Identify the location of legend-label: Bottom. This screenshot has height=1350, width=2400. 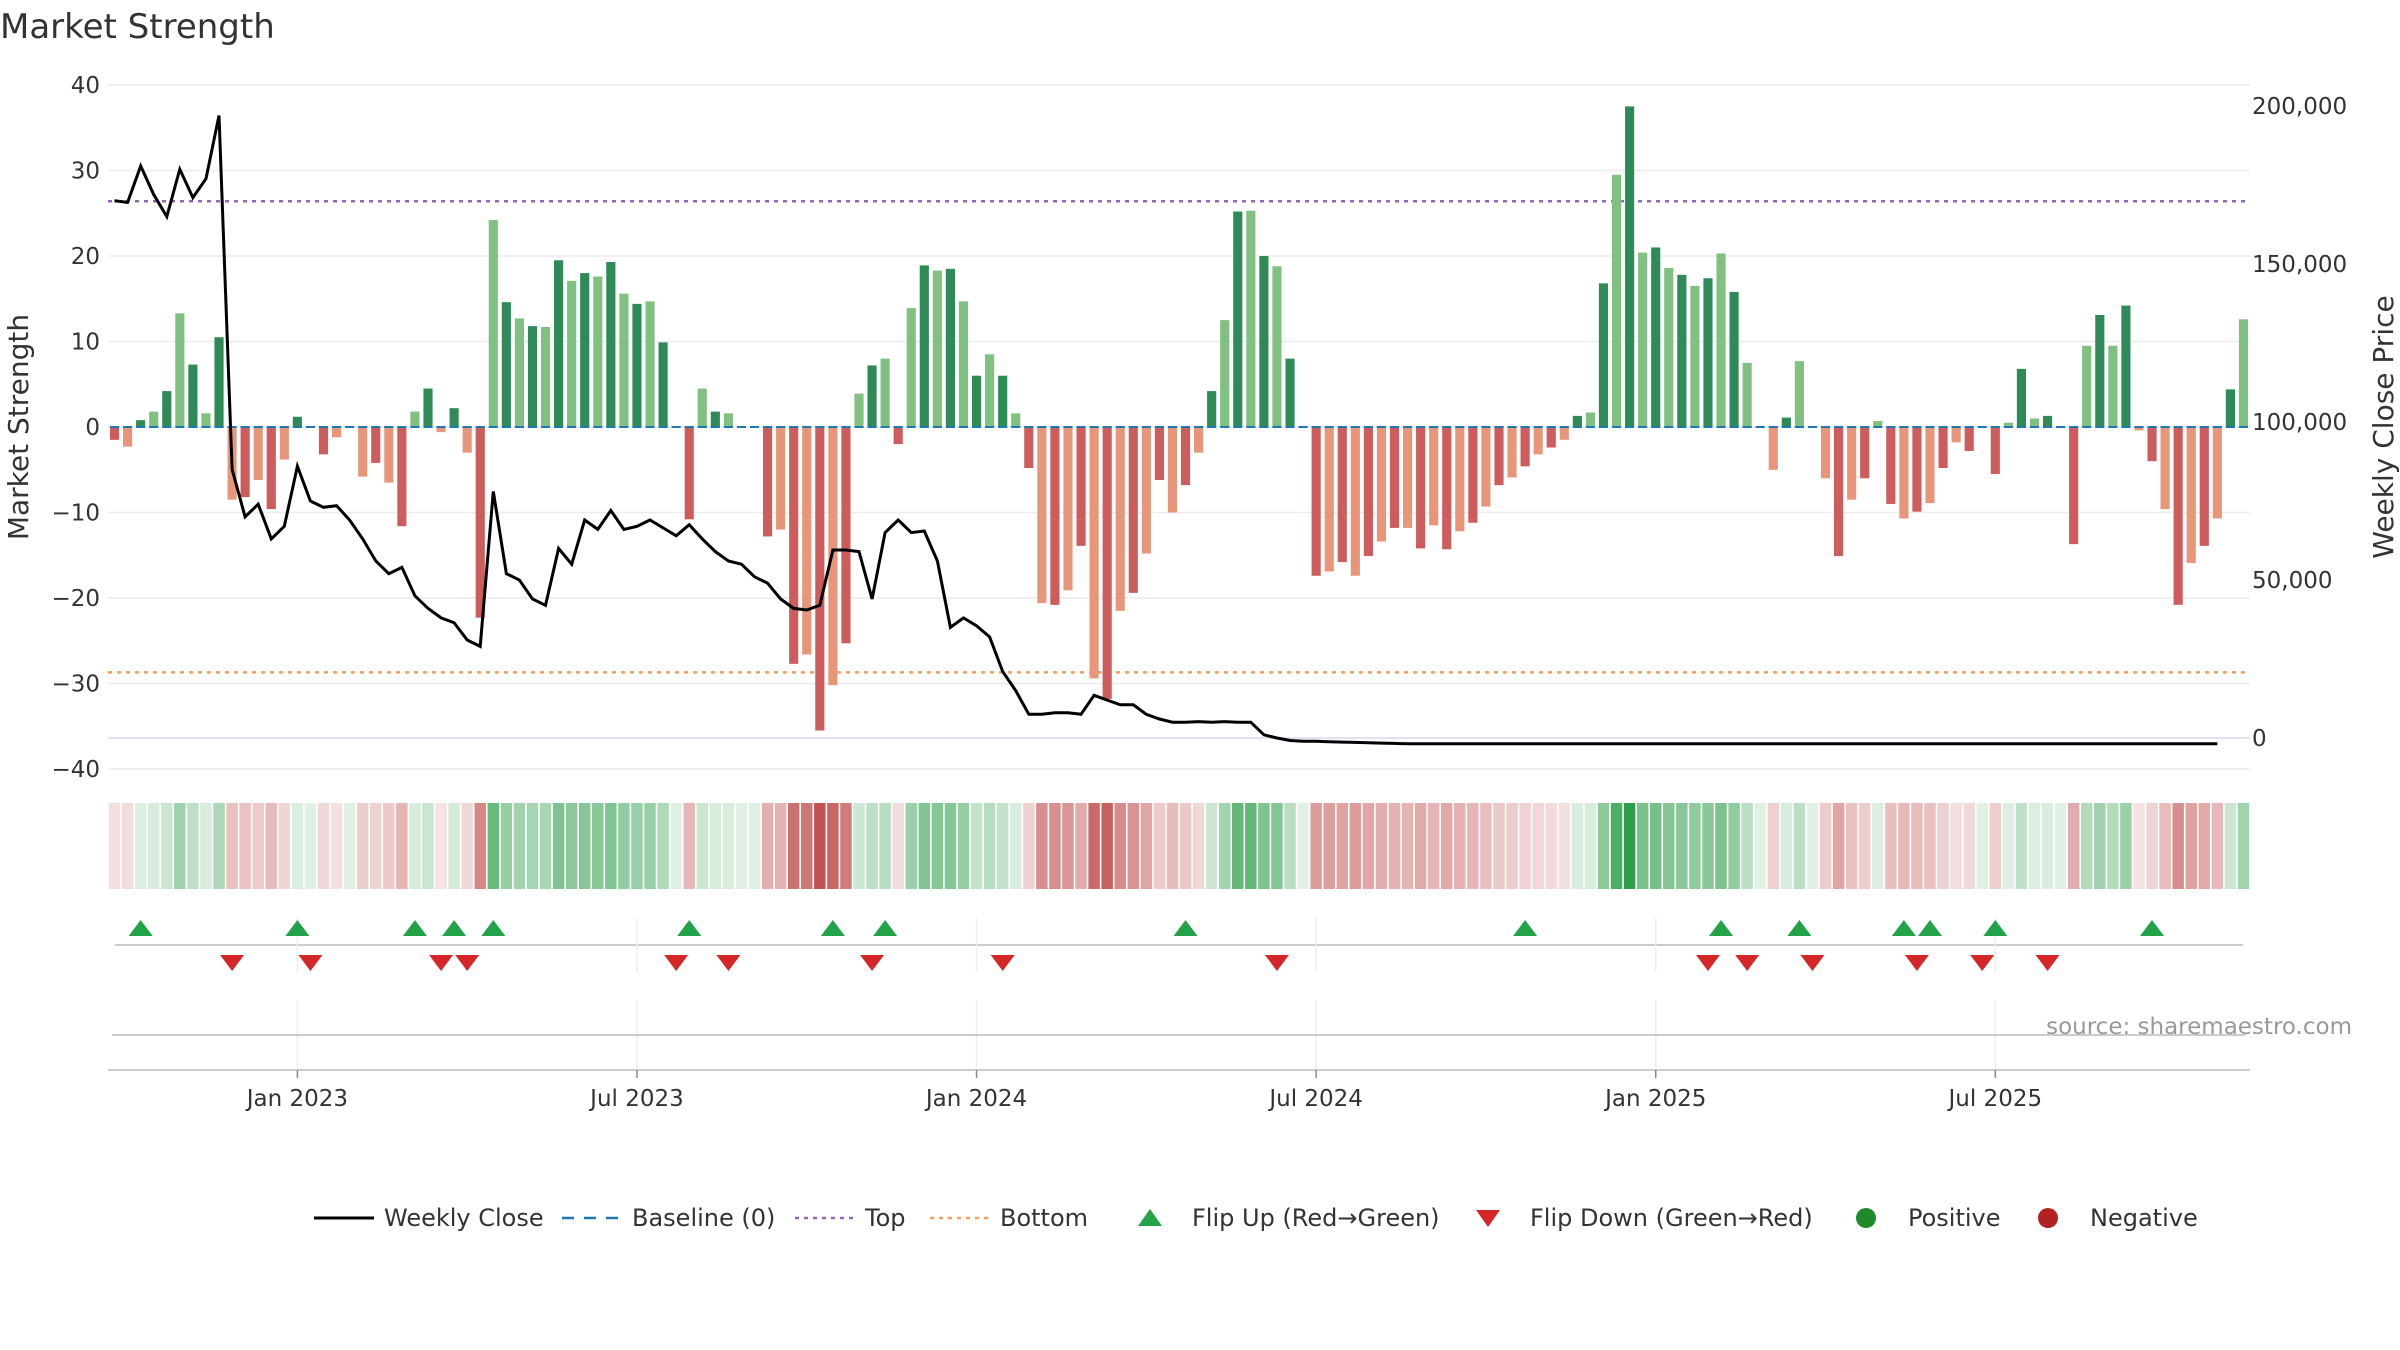
(1044, 1218).